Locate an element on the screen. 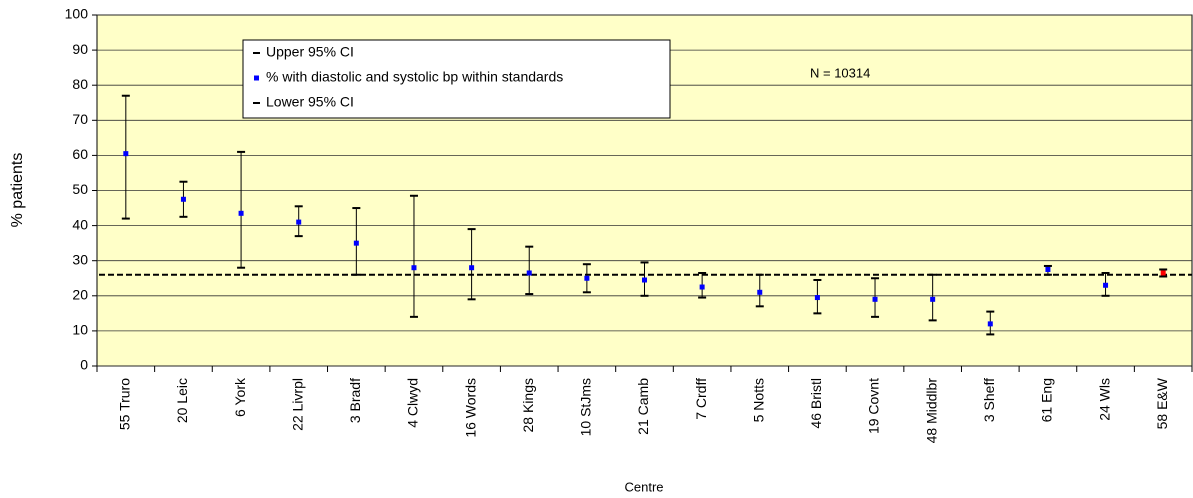 Image resolution: width=1193 pixels, height=498 pixels. annotation: N = 10314 is located at coordinates (840, 72).